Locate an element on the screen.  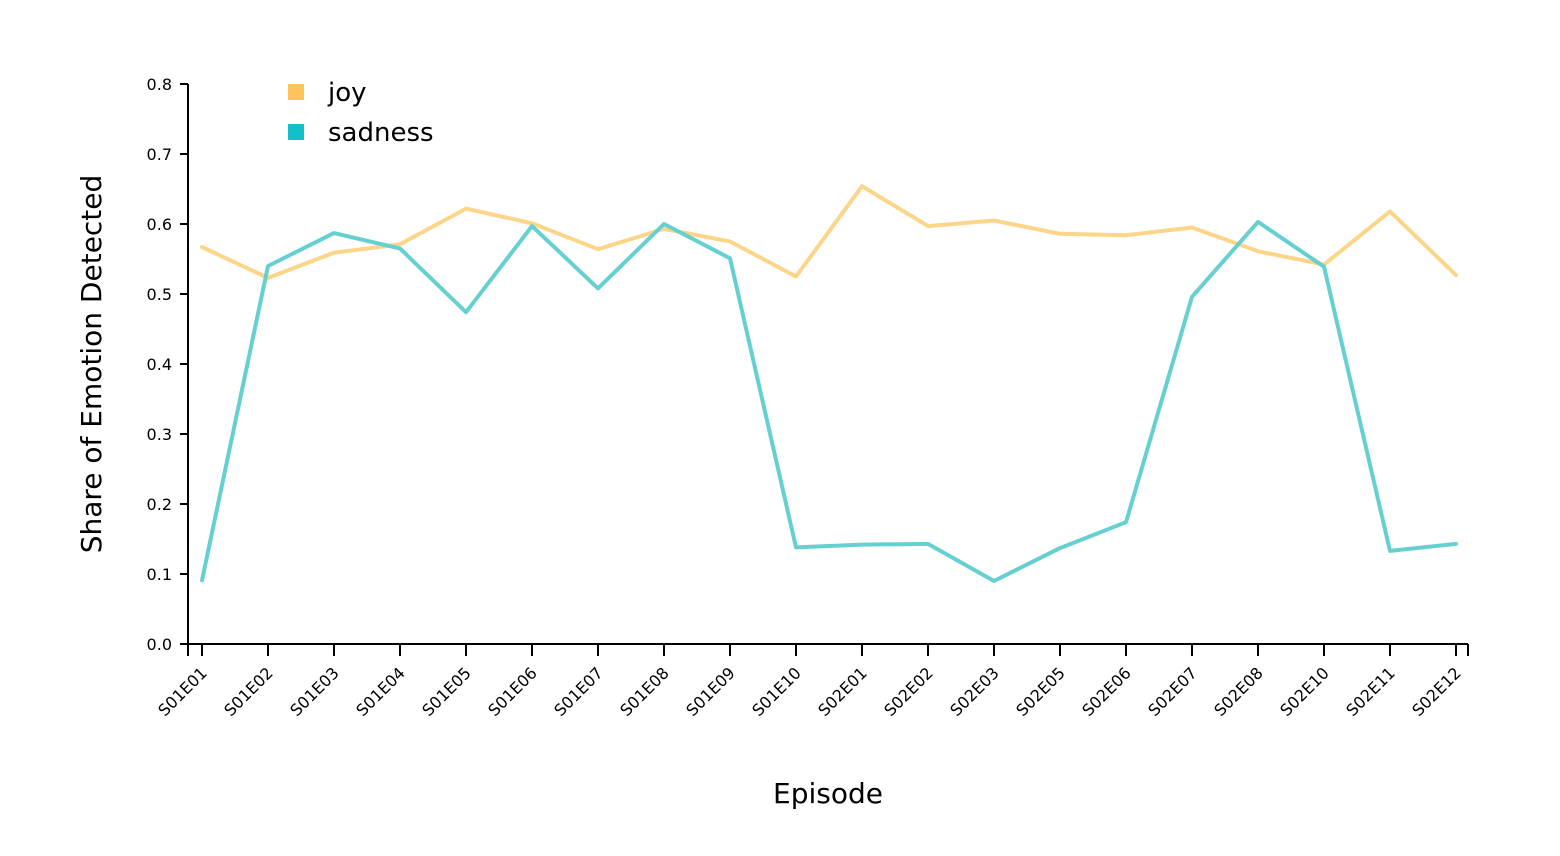
y-tick-label: 0.7 is located at coordinates (159, 154).